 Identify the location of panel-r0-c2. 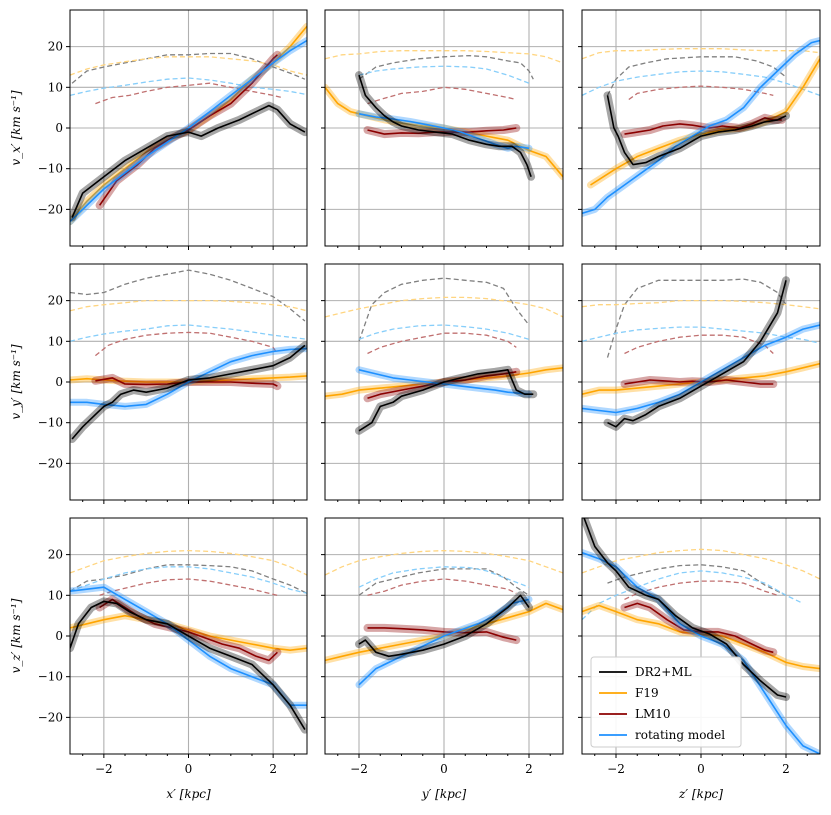
(699, 129).